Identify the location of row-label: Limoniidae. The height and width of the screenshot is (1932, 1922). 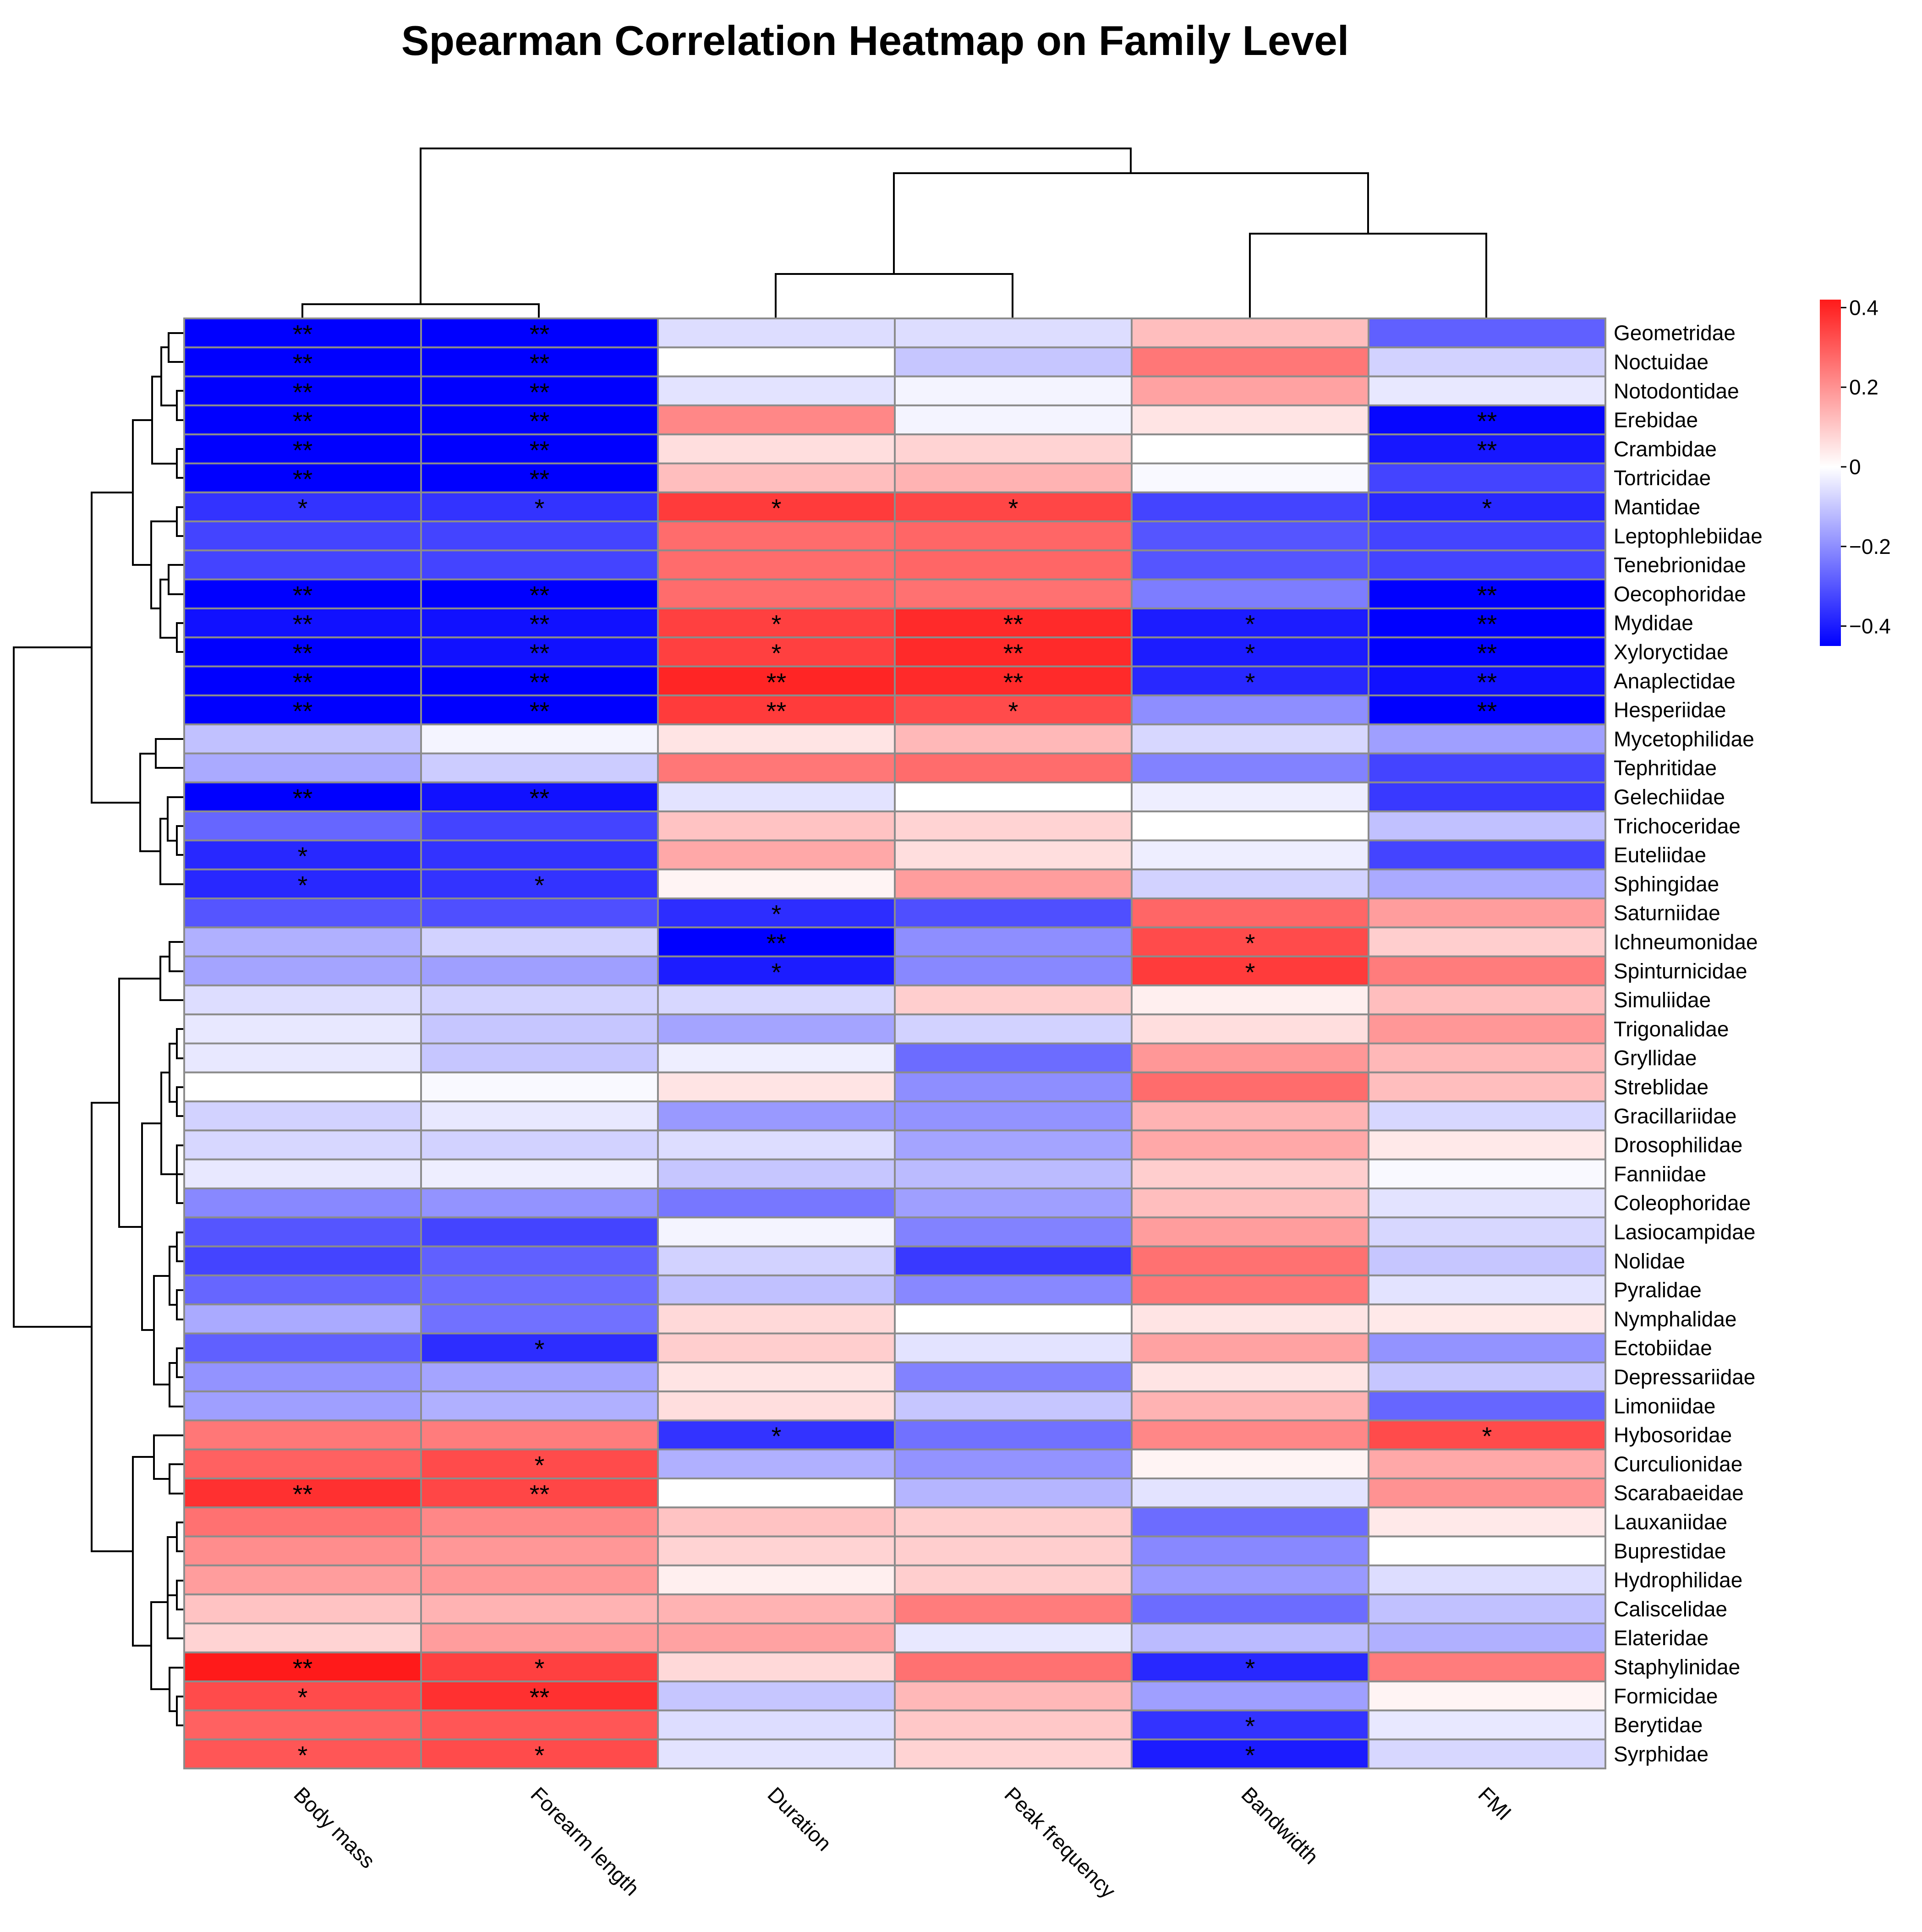
(1665, 1406).